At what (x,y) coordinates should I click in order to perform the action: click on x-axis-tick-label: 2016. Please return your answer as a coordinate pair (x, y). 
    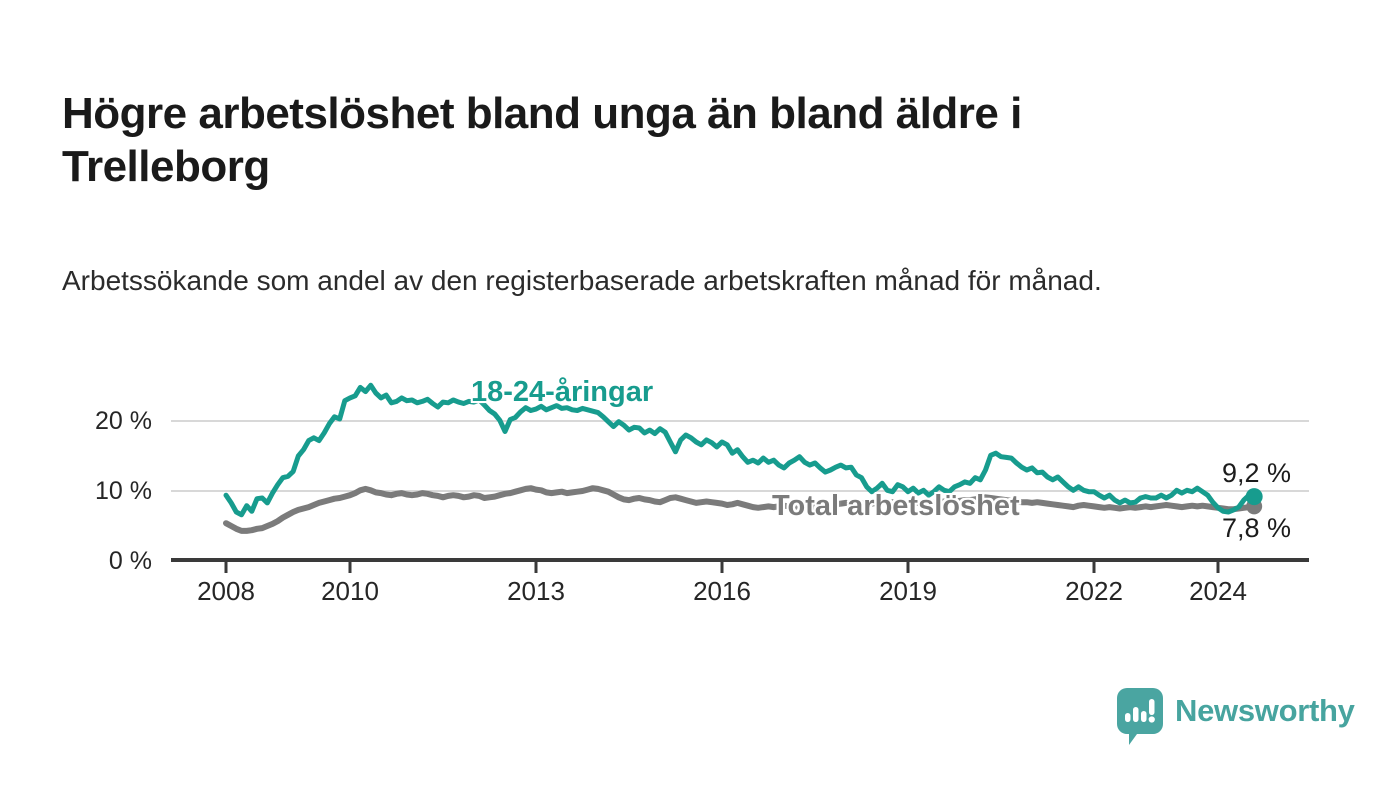
    Looking at the image, I should click on (722, 591).